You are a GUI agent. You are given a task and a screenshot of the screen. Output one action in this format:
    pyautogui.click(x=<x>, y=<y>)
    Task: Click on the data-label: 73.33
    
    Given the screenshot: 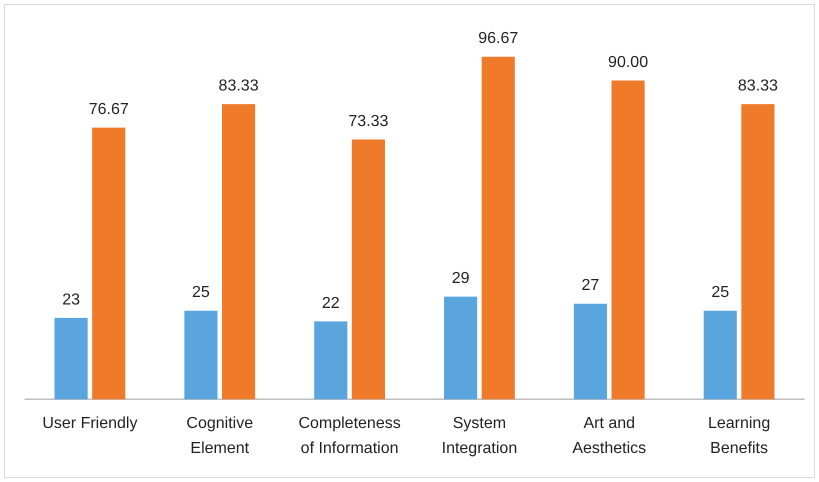 What is the action you would take?
    pyautogui.click(x=368, y=121)
    